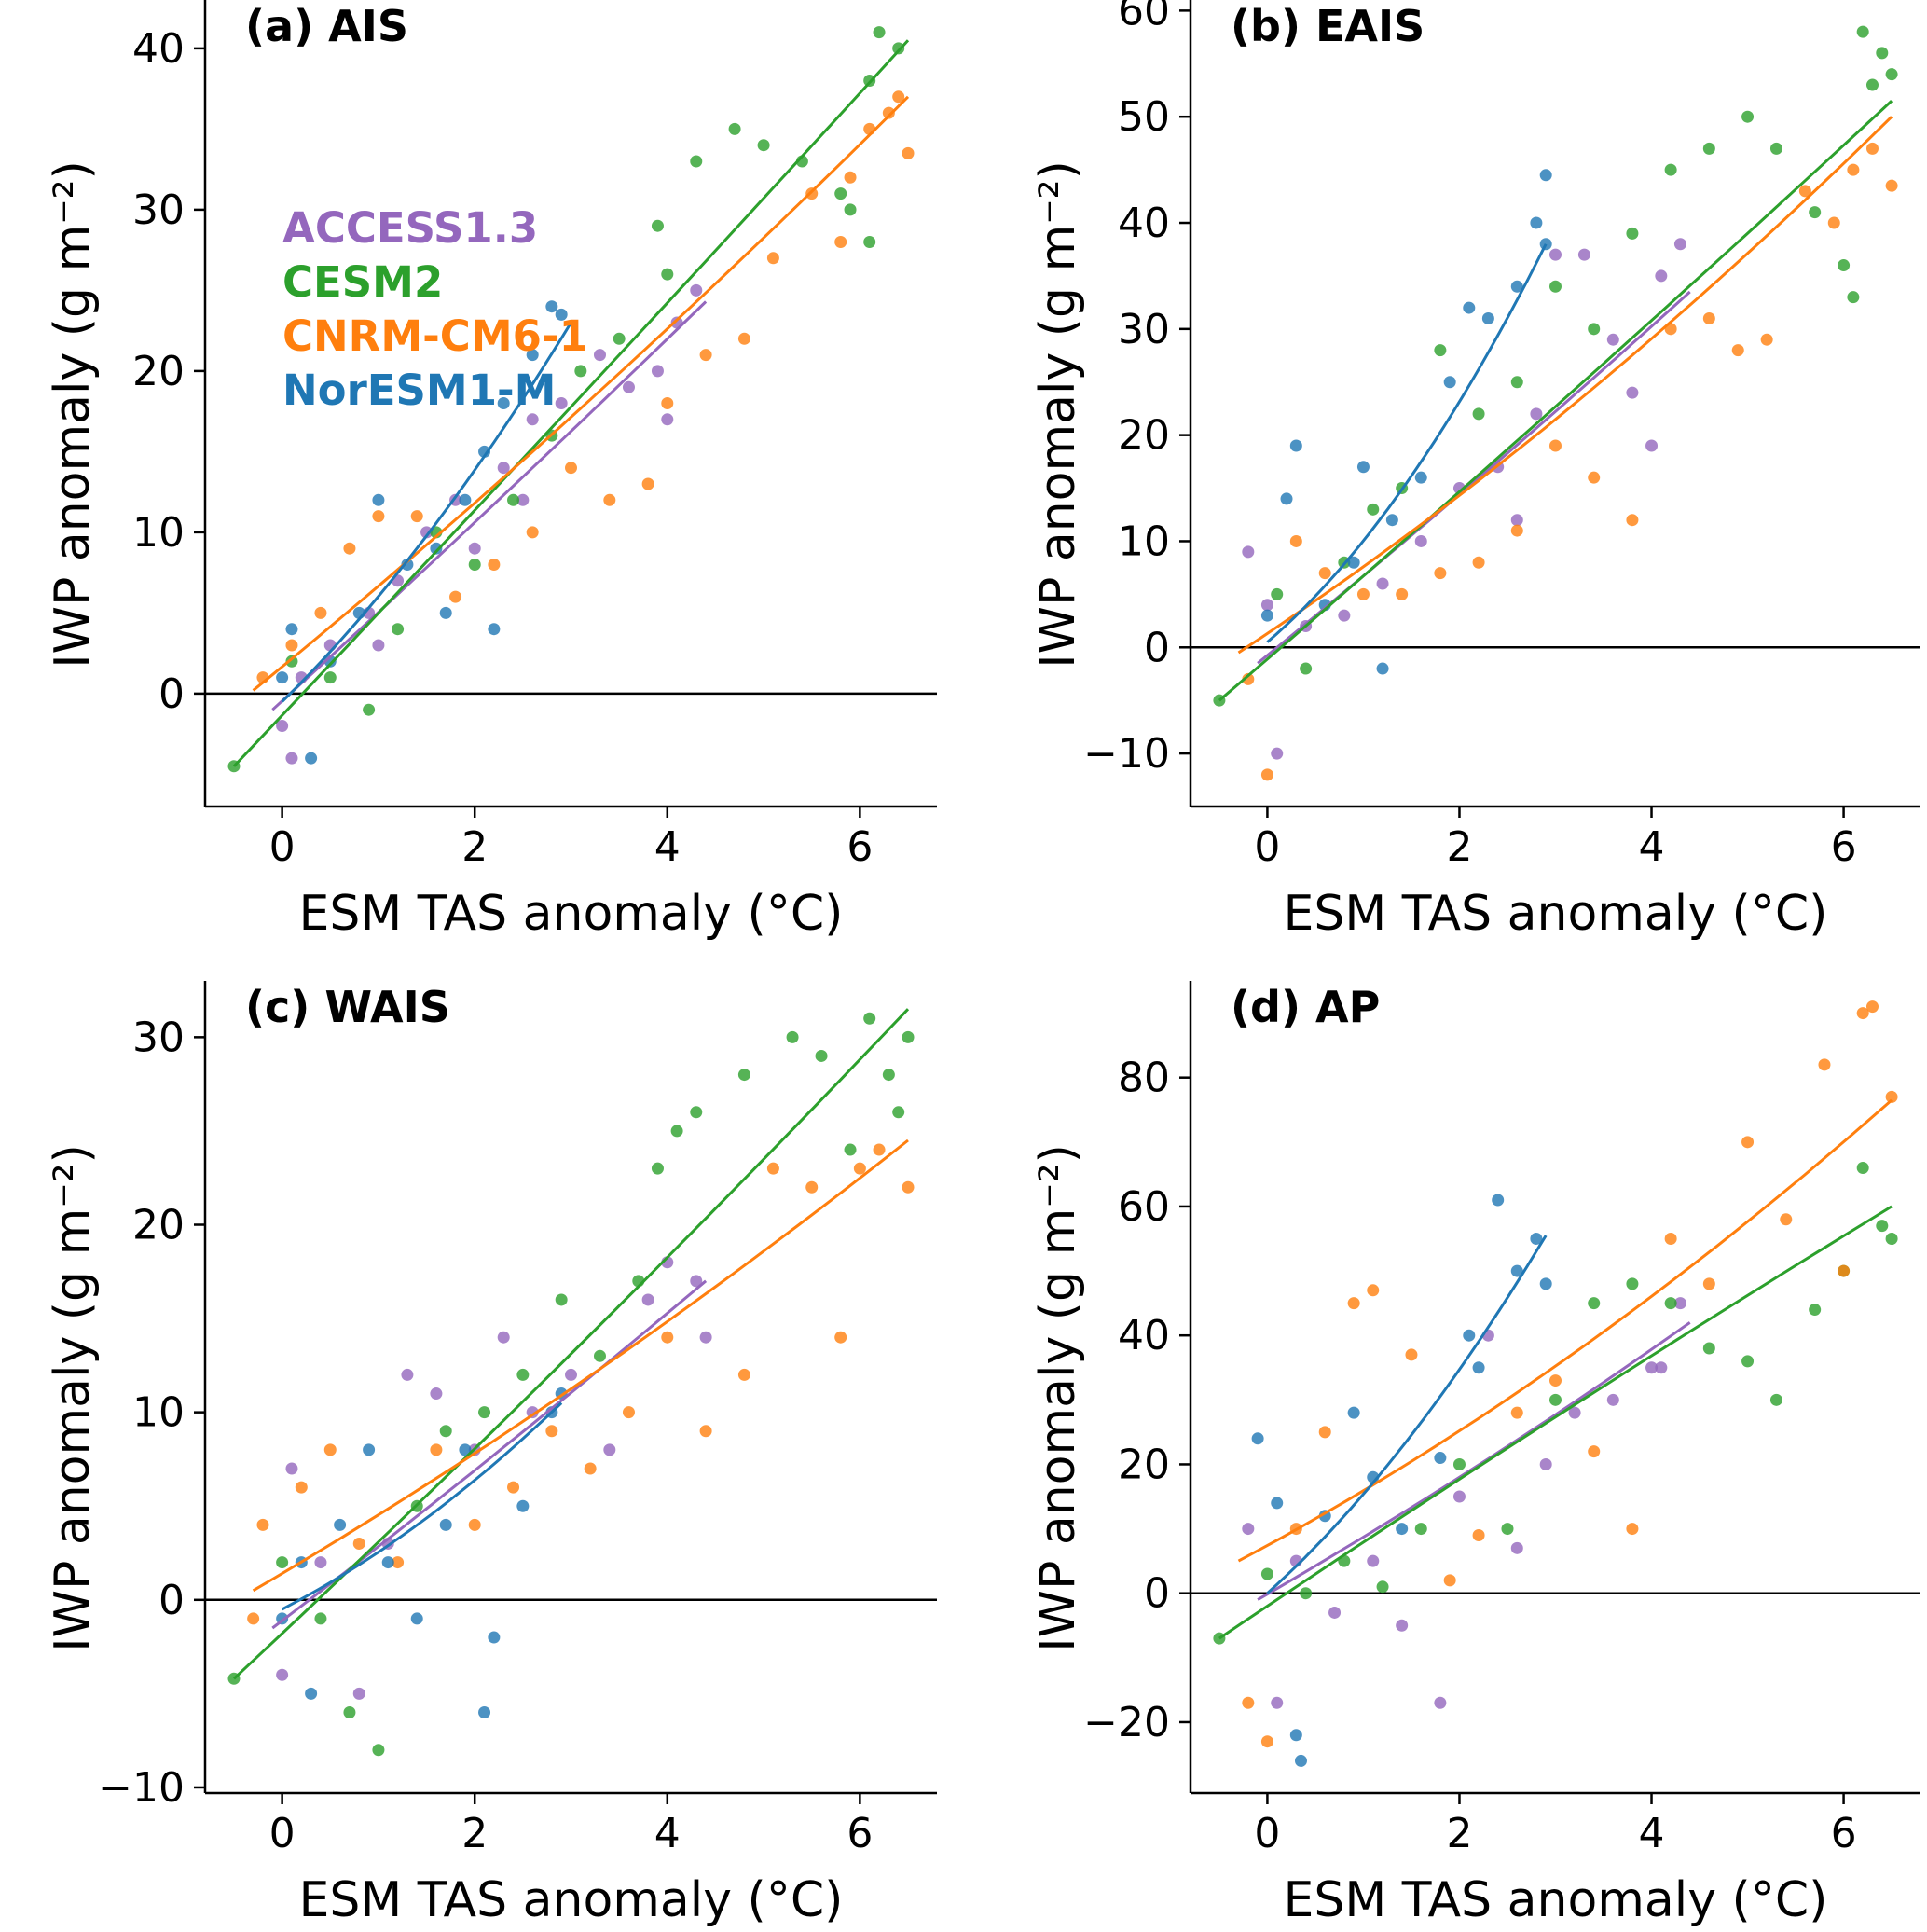 The image size is (1927, 1932). Describe the element at coordinates (1144, 1078) in the screenshot. I see `y-tick-label: 80` at that location.